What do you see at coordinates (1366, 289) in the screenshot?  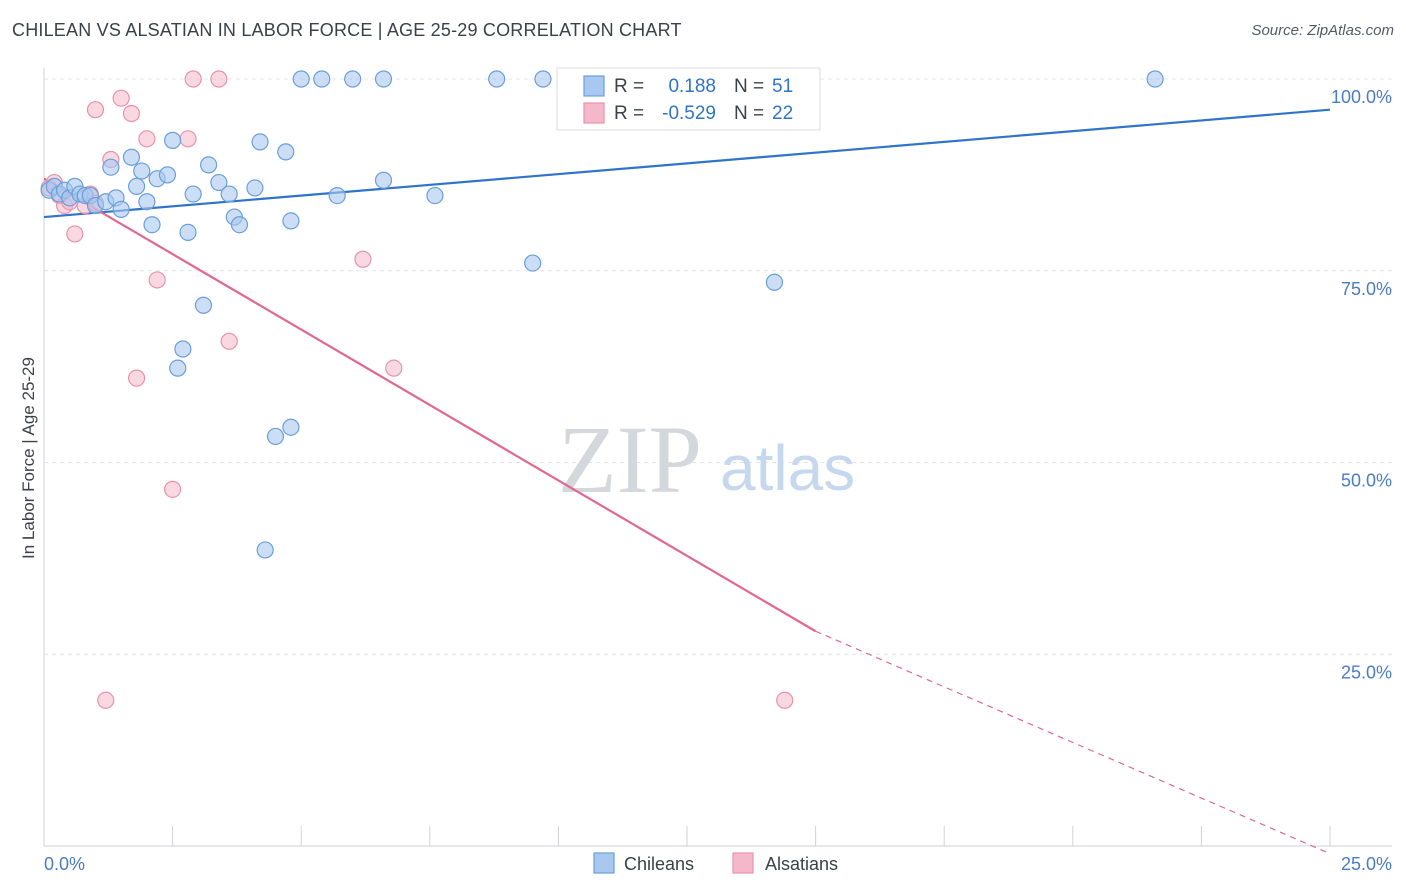 I see `y-tick-label: 75.0%` at bounding box center [1366, 289].